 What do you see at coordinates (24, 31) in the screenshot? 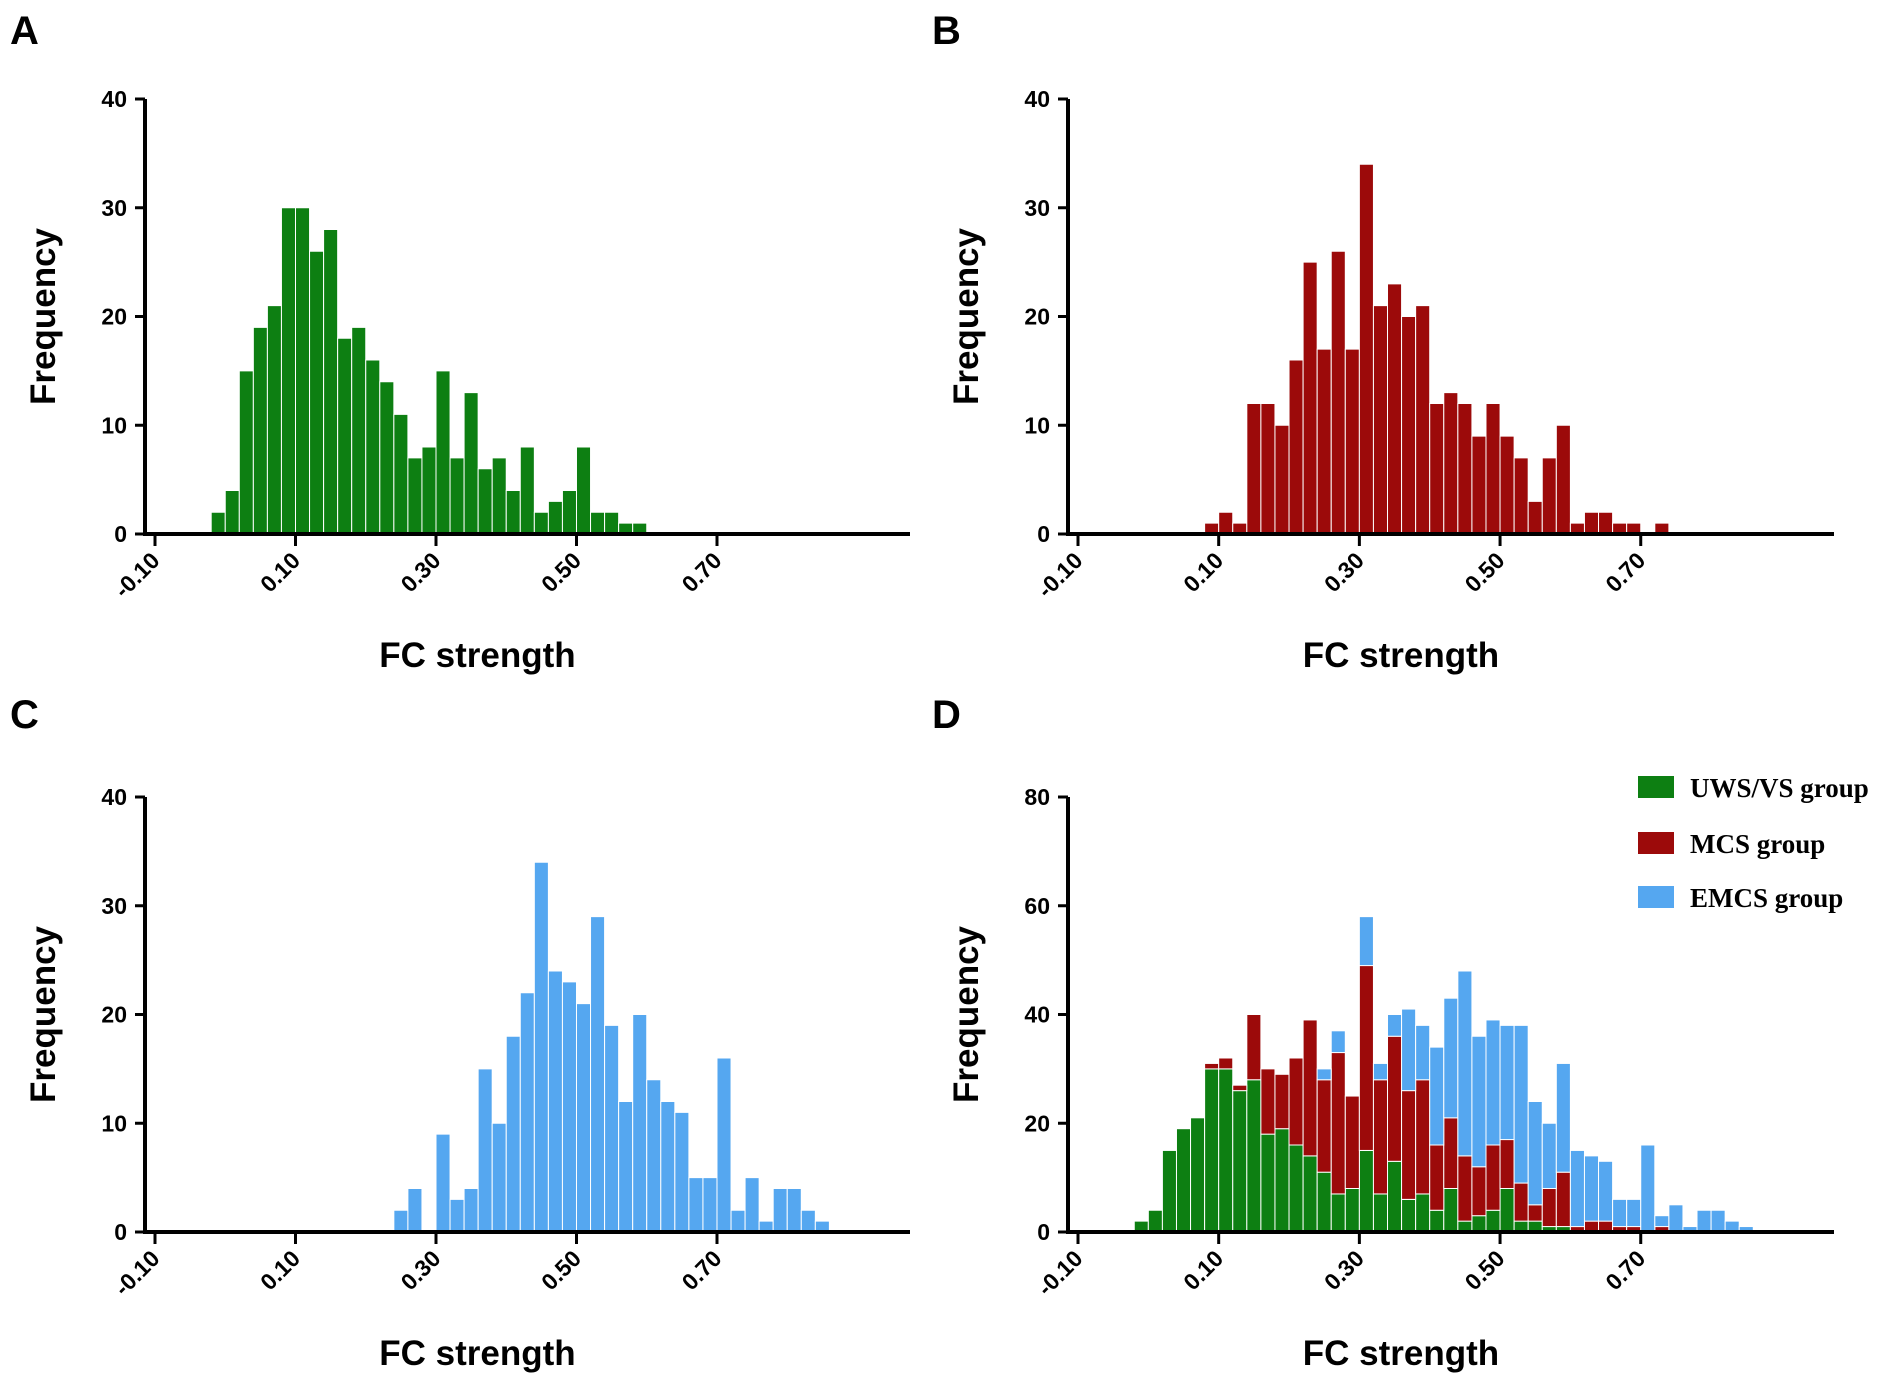
I see `panel-label: A` at bounding box center [24, 31].